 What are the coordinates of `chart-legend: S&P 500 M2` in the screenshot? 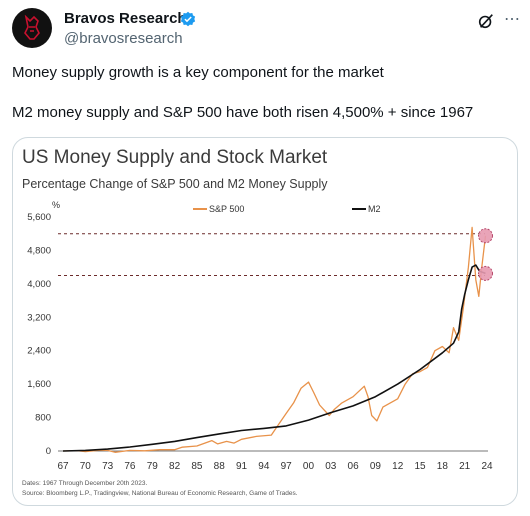 It's located at (287, 209).